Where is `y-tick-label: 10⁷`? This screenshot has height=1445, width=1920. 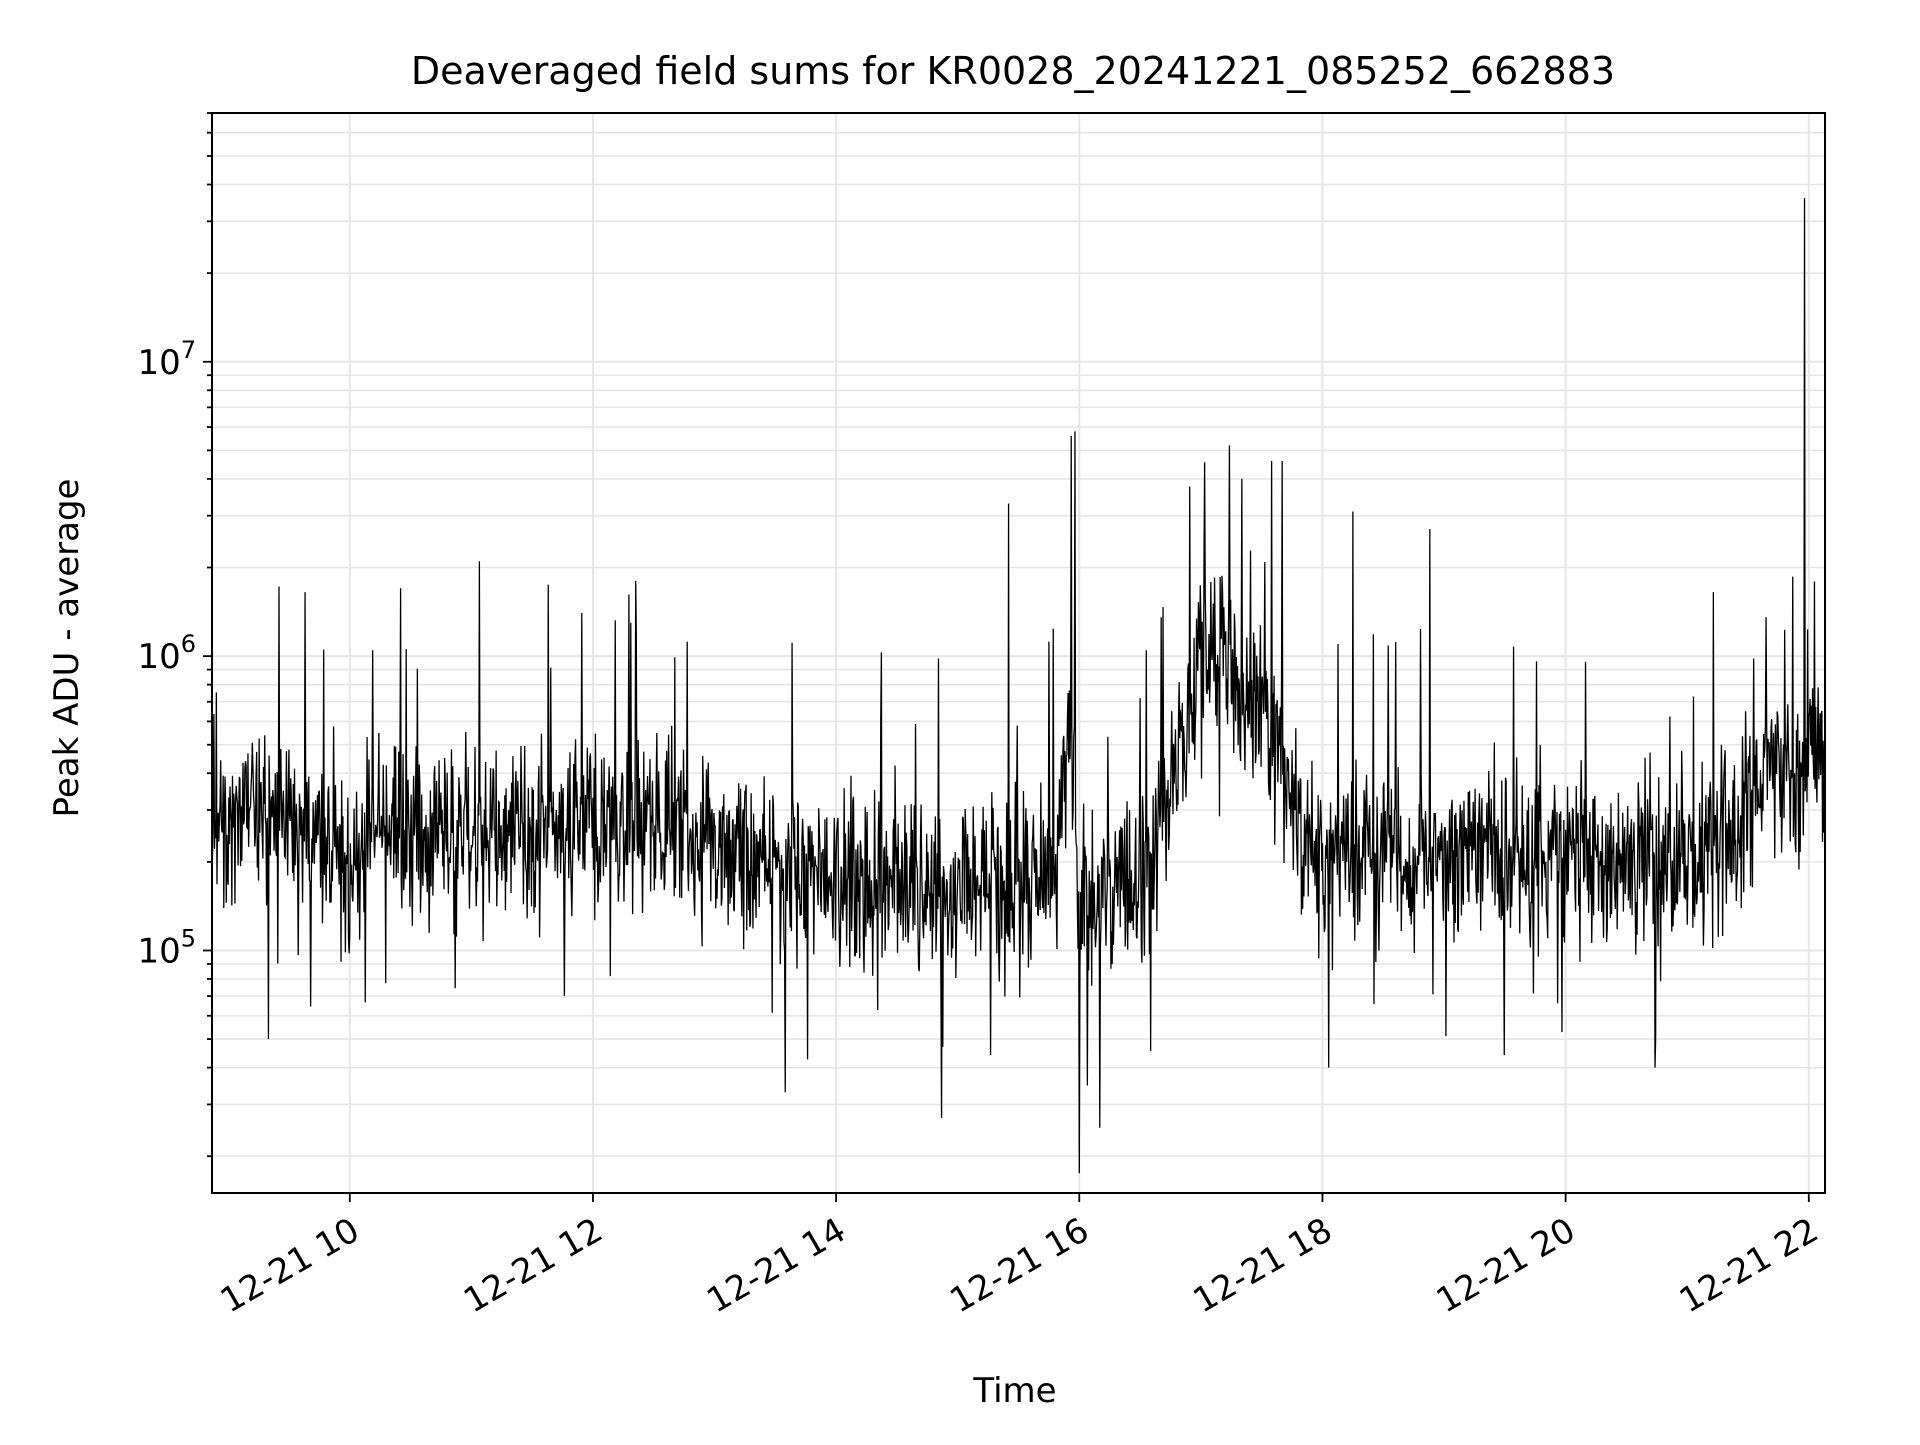
y-tick-label: 10⁷ is located at coordinates (166, 359).